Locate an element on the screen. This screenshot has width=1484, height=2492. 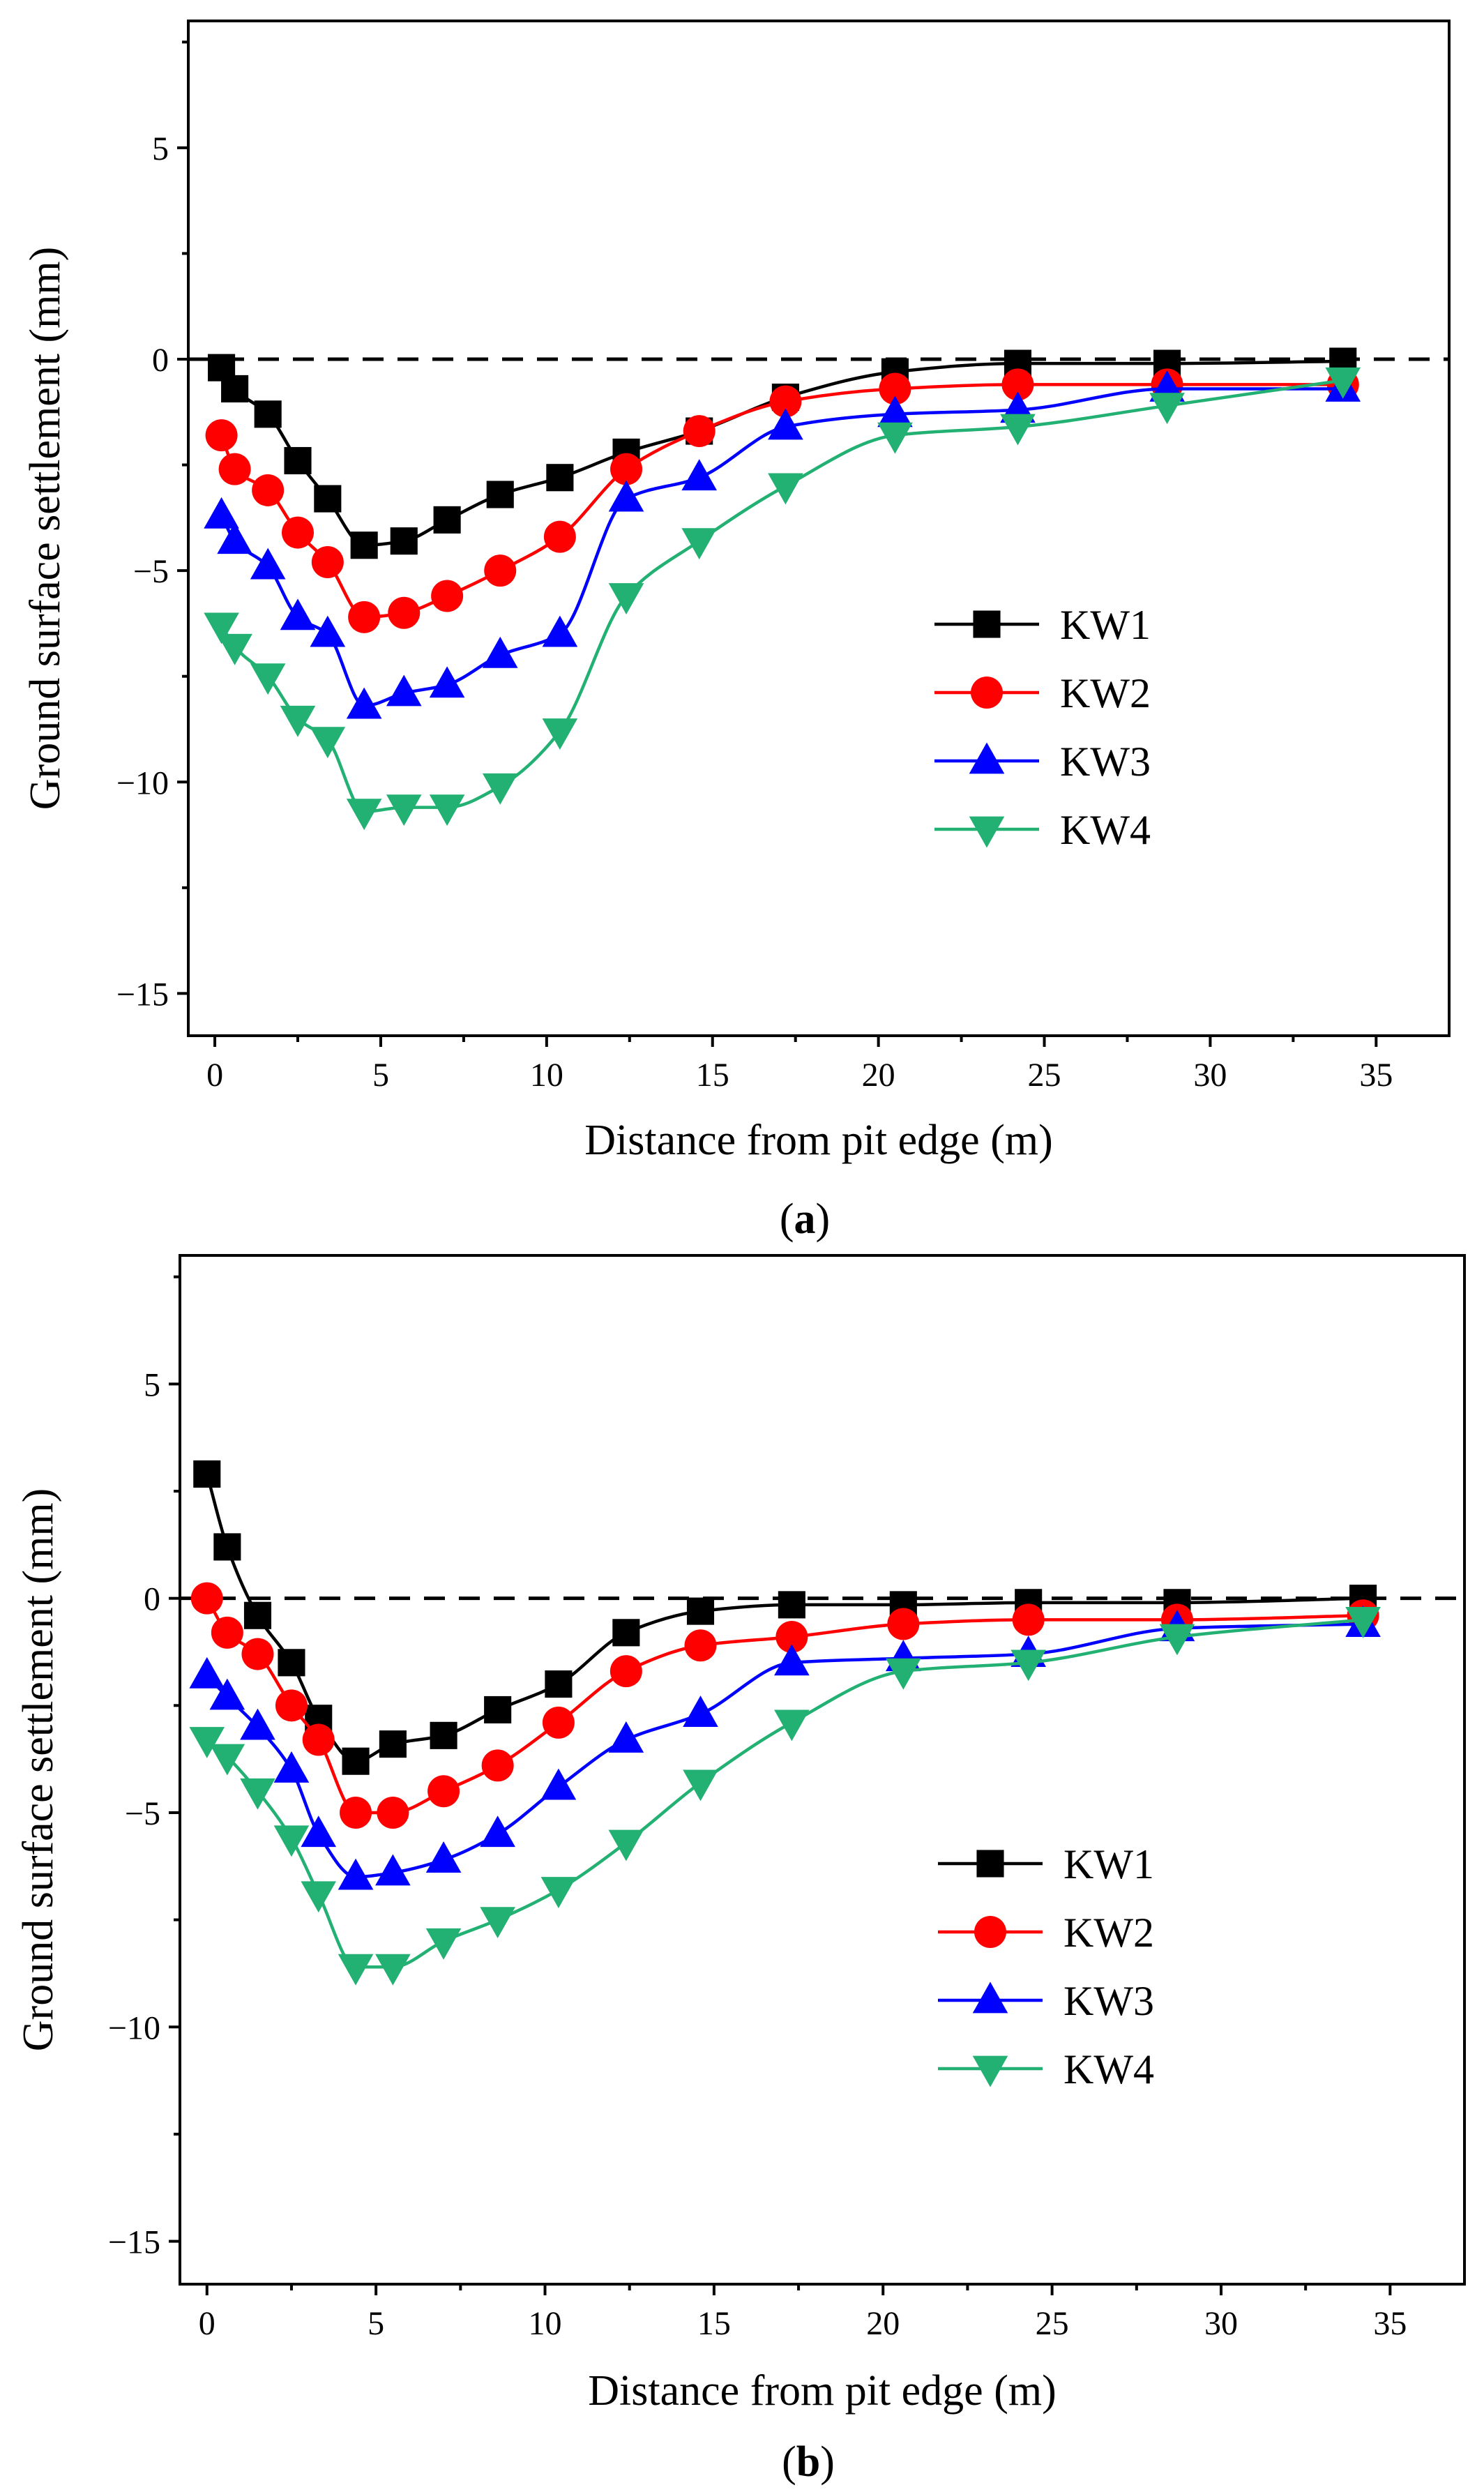
legend-label-kw4: KW4 is located at coordinates (1105, 830).